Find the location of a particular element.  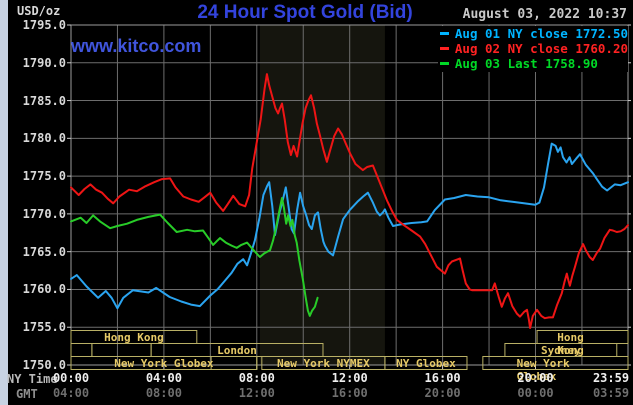

x-axis-label-ny: 12:00 is located at coordinates (349, 378).